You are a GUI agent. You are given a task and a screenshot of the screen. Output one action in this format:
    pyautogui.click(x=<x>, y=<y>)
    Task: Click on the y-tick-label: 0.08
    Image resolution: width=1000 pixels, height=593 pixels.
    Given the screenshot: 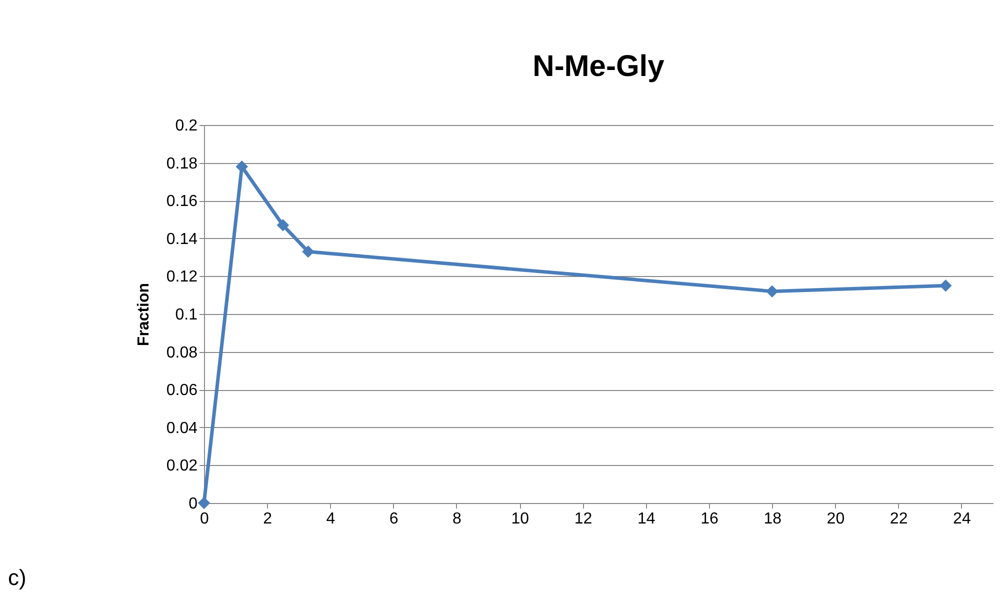 What is the action you would take?
    pyautogui.click(x=182, y=353)
    